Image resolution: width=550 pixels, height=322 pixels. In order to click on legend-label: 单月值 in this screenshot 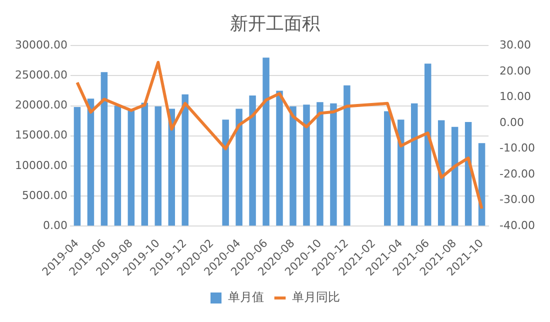, I will do `click(246, 297)`.